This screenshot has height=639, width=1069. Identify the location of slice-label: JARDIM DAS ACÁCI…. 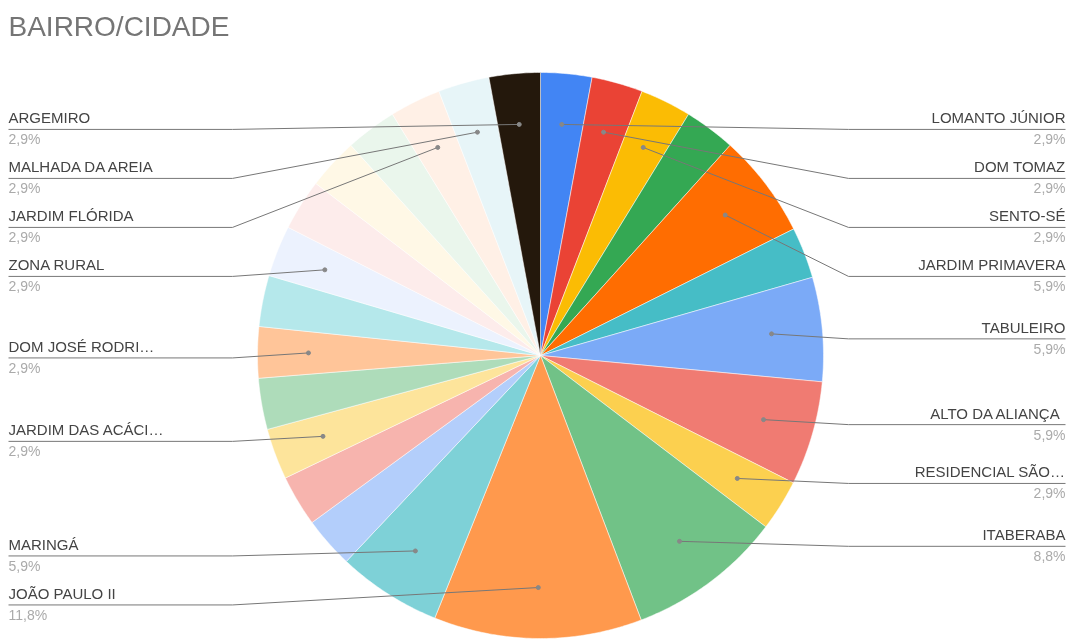
(86, 430).